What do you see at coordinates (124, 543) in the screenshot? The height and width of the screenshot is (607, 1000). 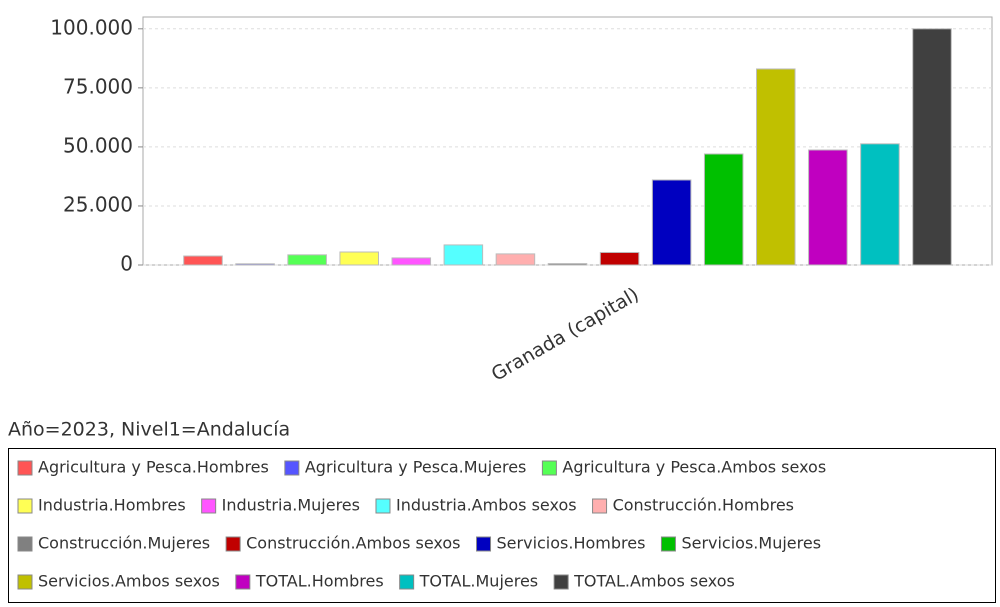 I see `legend-label: Construcción.Mujeres` at bounding box center [124, 543].